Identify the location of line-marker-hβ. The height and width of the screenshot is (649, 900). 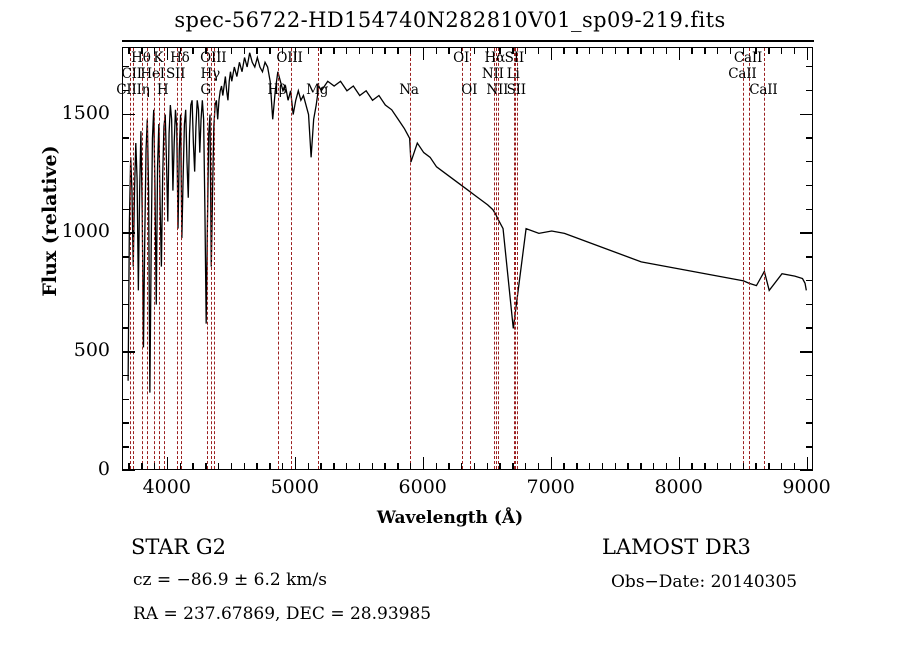
(278, 258).